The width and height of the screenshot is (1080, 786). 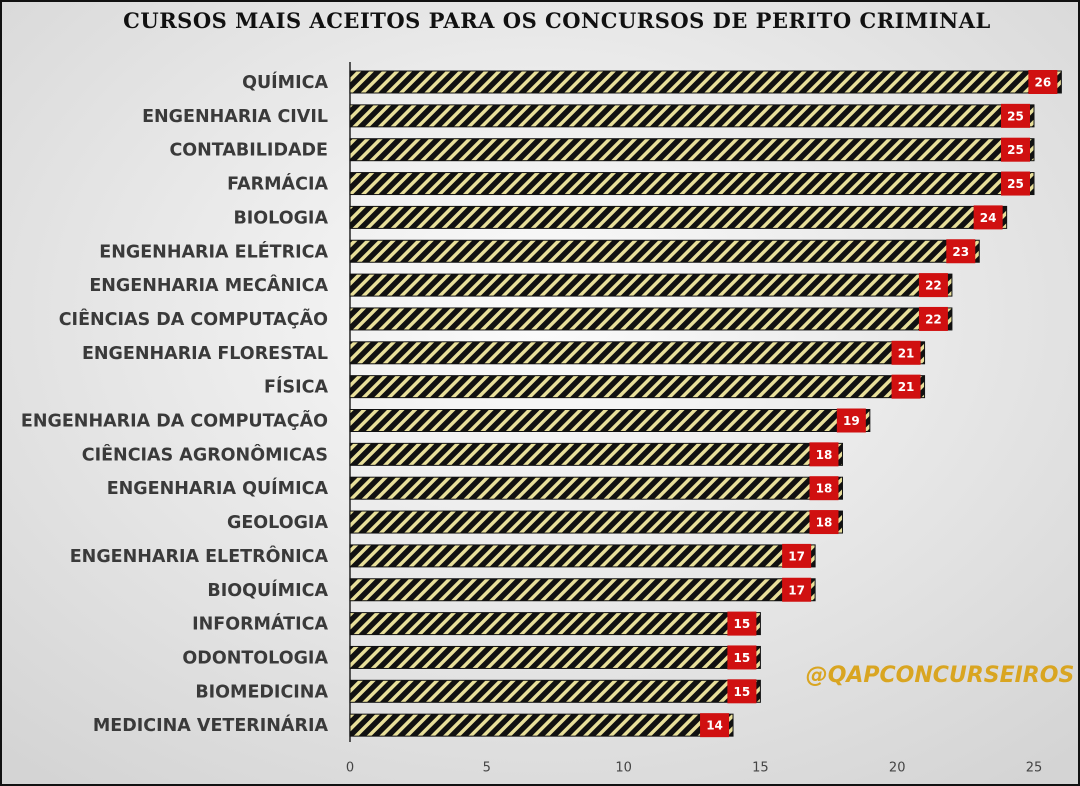 I want to click on category-label: CIÊNCIAS AGRONÔMICAS, so click(x=205, y=454).